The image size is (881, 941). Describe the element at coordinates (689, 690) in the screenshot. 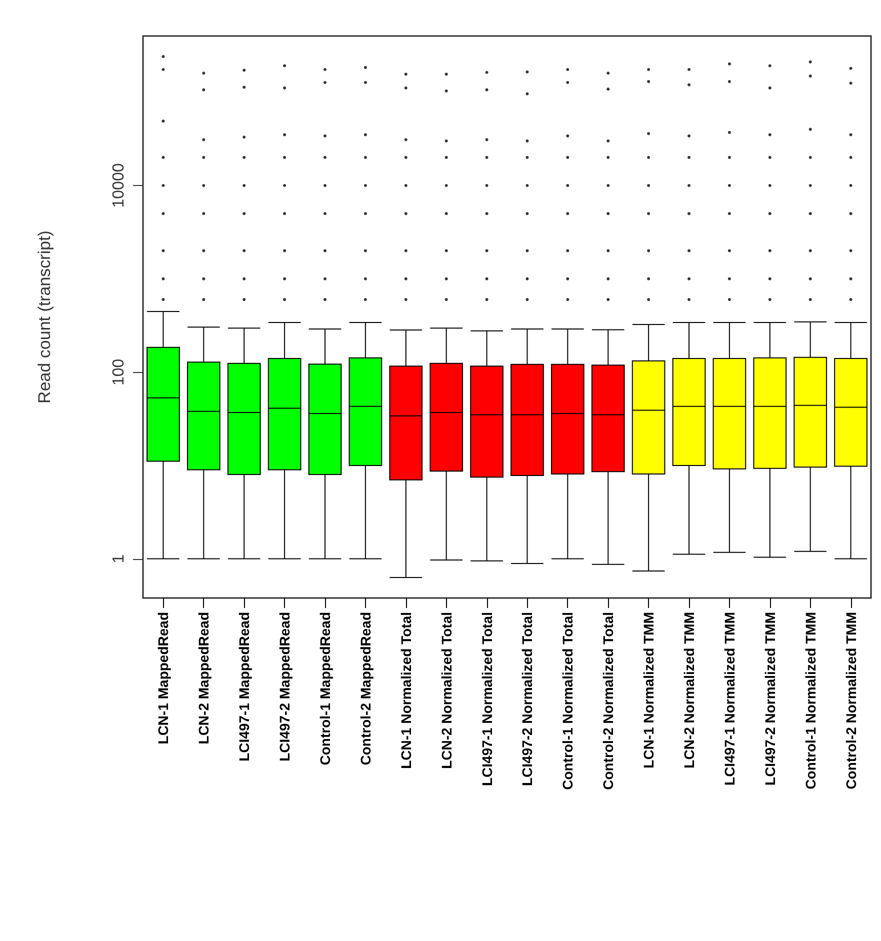

I see `x-tick-label: LCN-2 Normalized TMM` at that location.